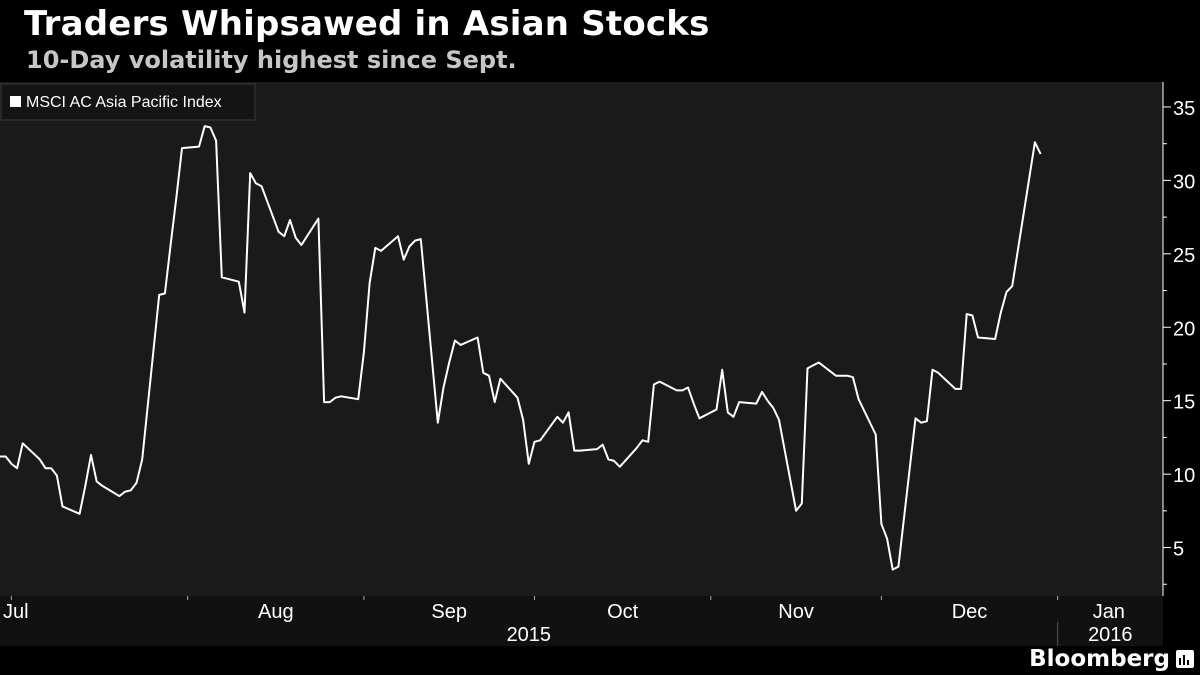 The height and width of the screenshot is (675, 1200). I want to click on bloomberg-chart-icon, so click(1185, 659).